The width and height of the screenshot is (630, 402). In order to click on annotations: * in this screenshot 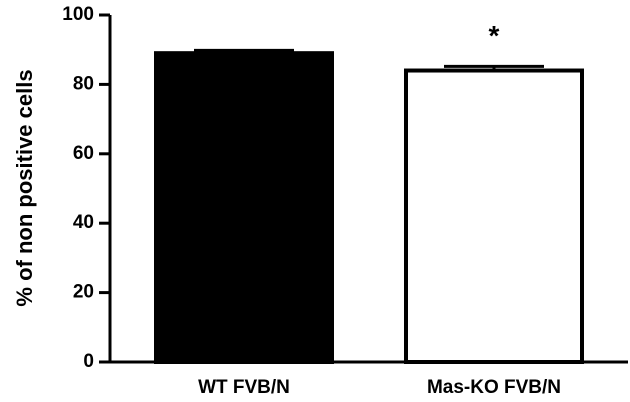, I will do `click(494, 35)`.